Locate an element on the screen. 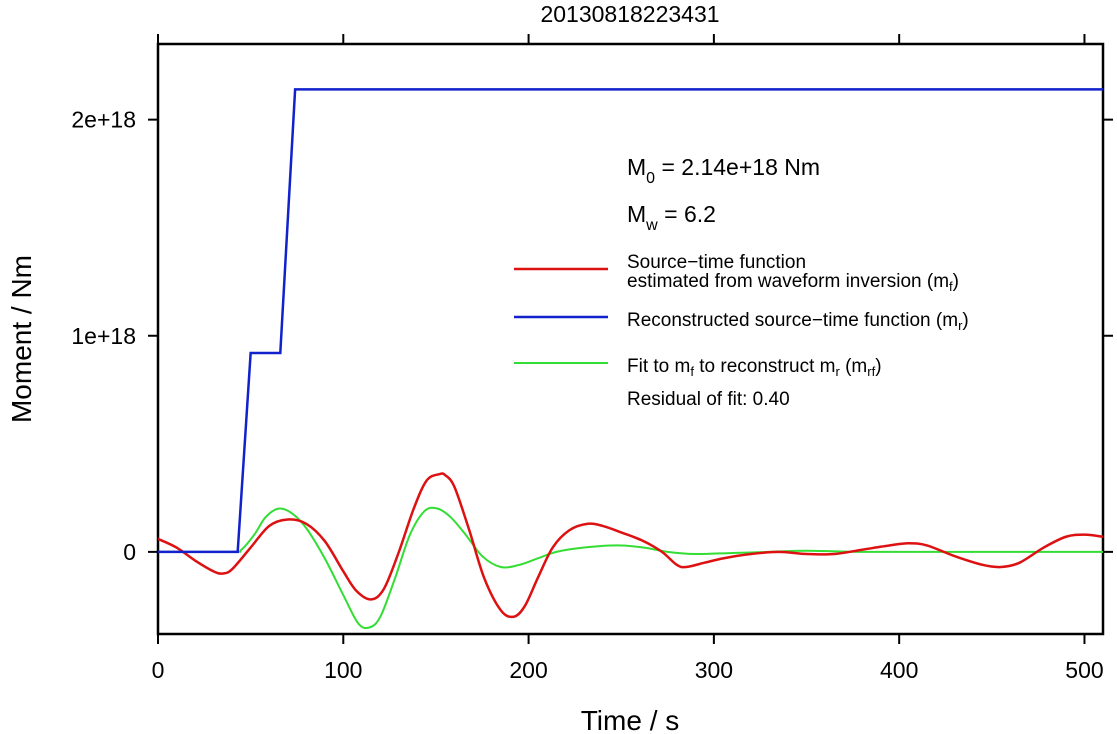 This screenshot has height=734, width=1117. residual-annotation: Residual of fit: 0.40 is located at coordinates (708, 399).